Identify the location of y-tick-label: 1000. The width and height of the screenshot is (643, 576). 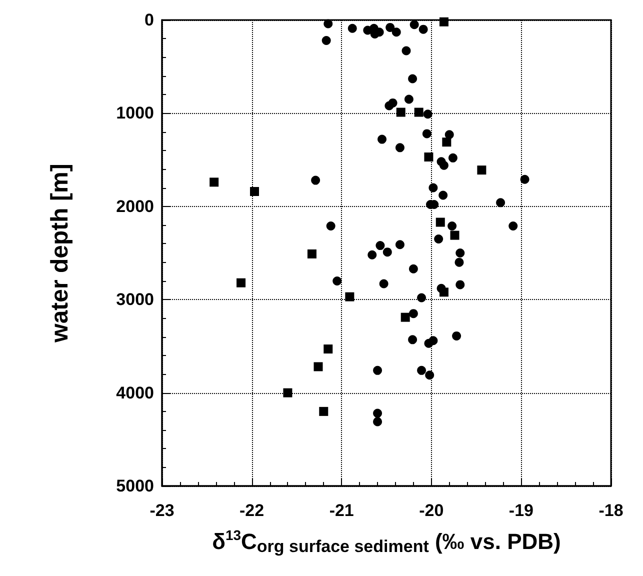
(135, 113).